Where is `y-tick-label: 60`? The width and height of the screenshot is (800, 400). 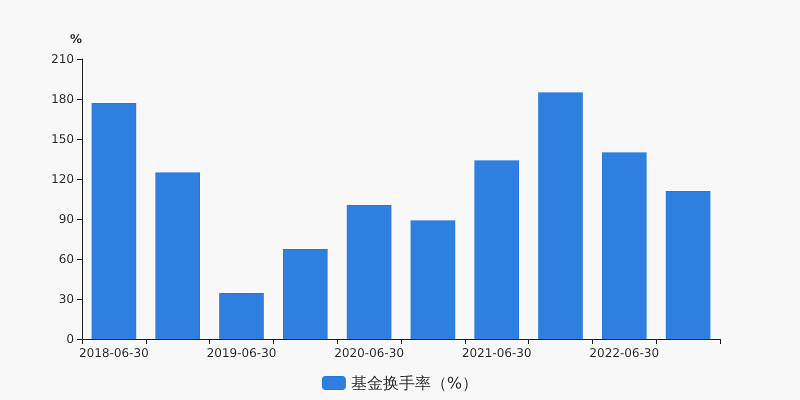
y-tick-label: 60 is located at coordinates (66, 259).